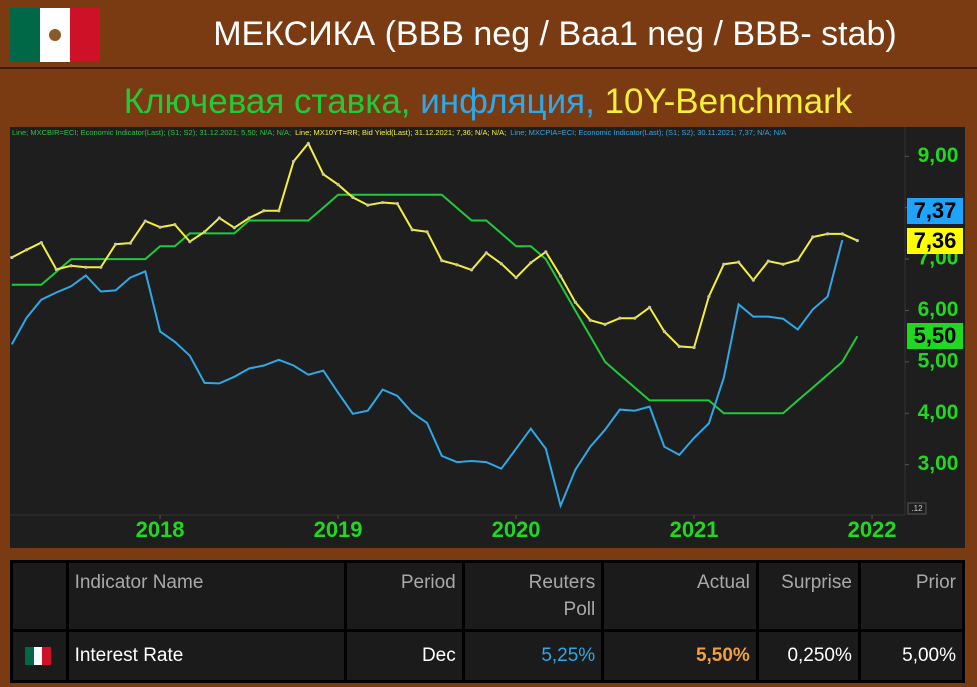  Describe the element at coordinates (680, 656) in the screenshot. I see `actual: 5,50%` at that location.